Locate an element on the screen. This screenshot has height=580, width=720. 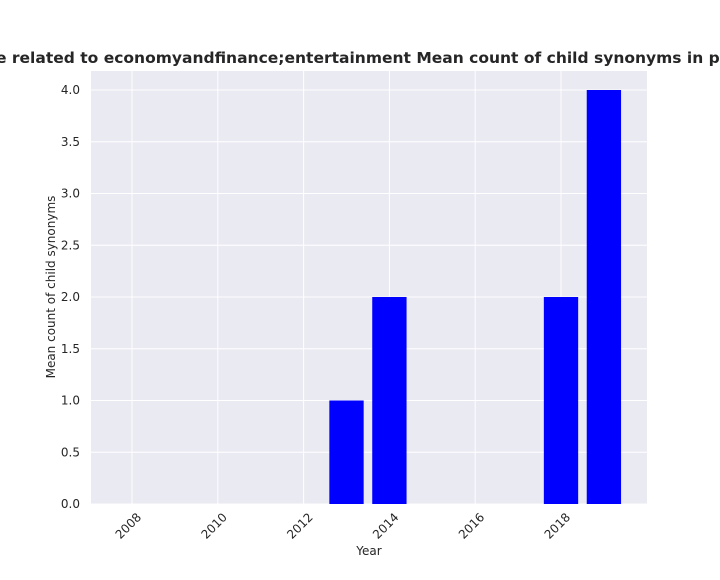
x-tick-label: 2008 is located at coordinates (128, 525).